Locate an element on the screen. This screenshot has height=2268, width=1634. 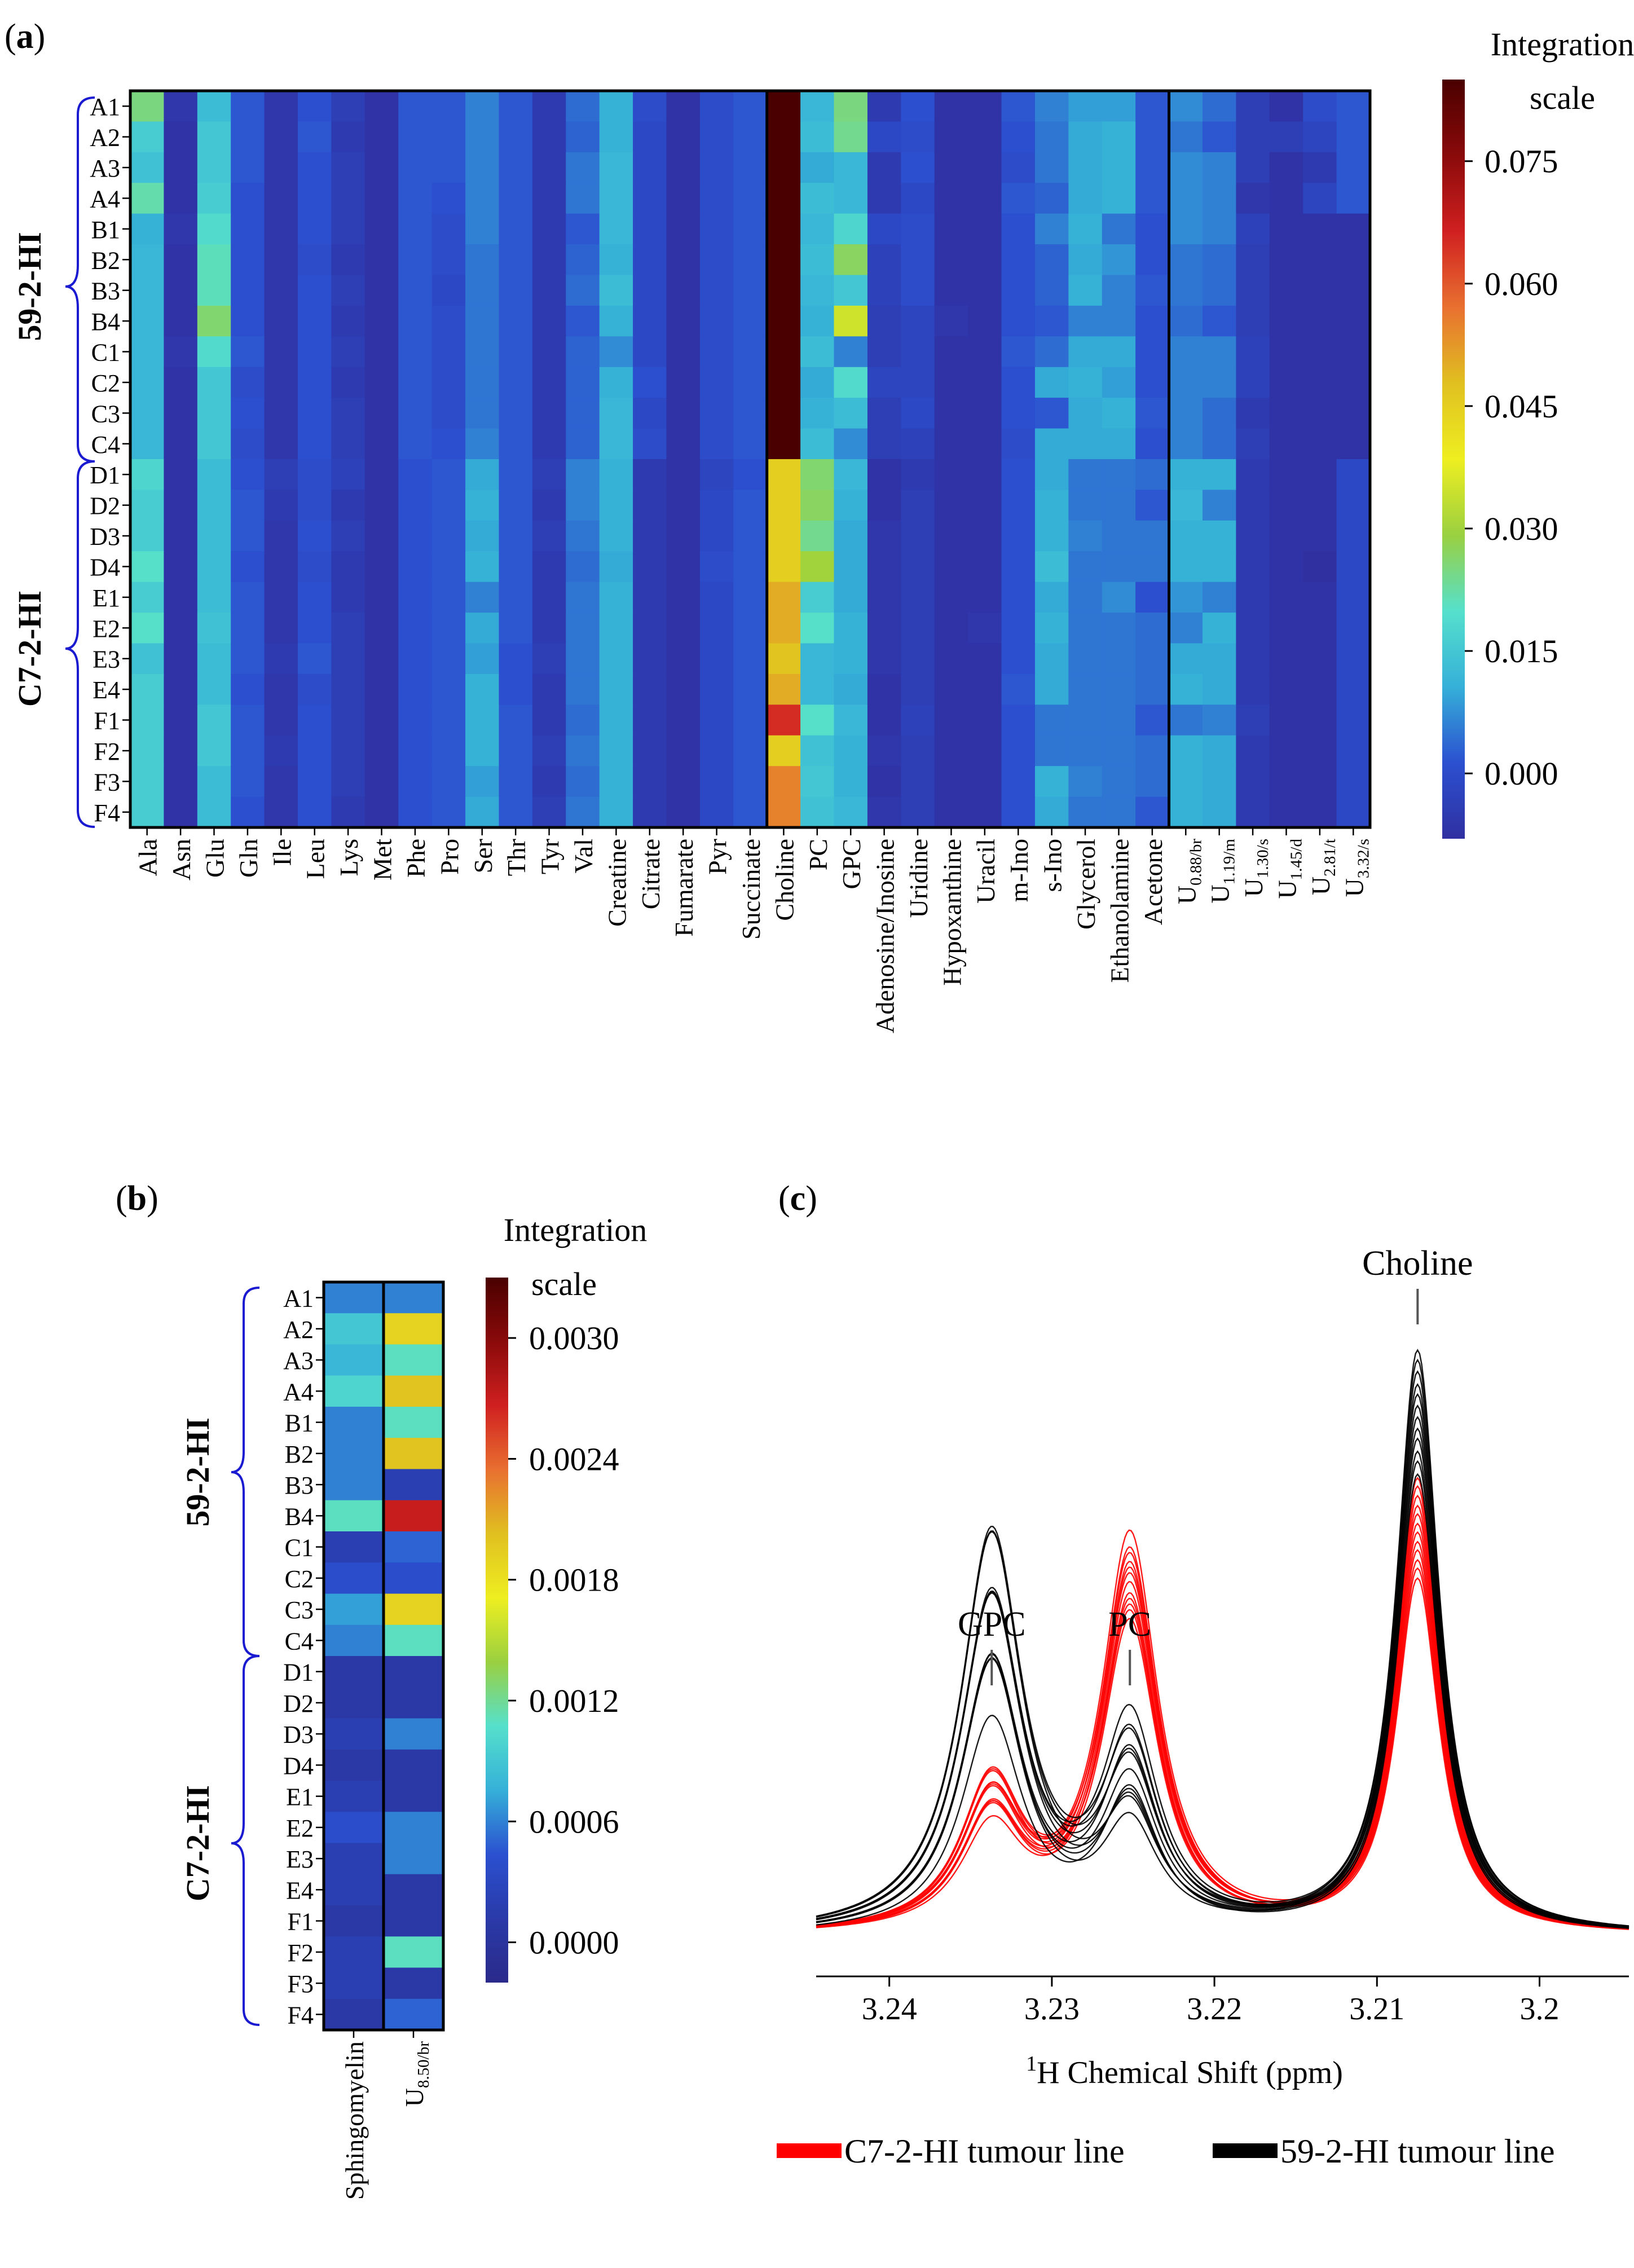
column-label: Adenosine/Inosine is located at coordinates (885, 936).